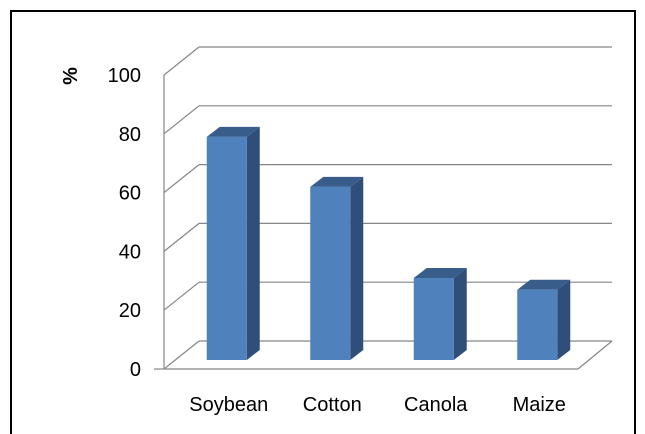  Describe the element at coordinates (337, 181) in the screenshot. I see `bar-cotton-top` at that location.